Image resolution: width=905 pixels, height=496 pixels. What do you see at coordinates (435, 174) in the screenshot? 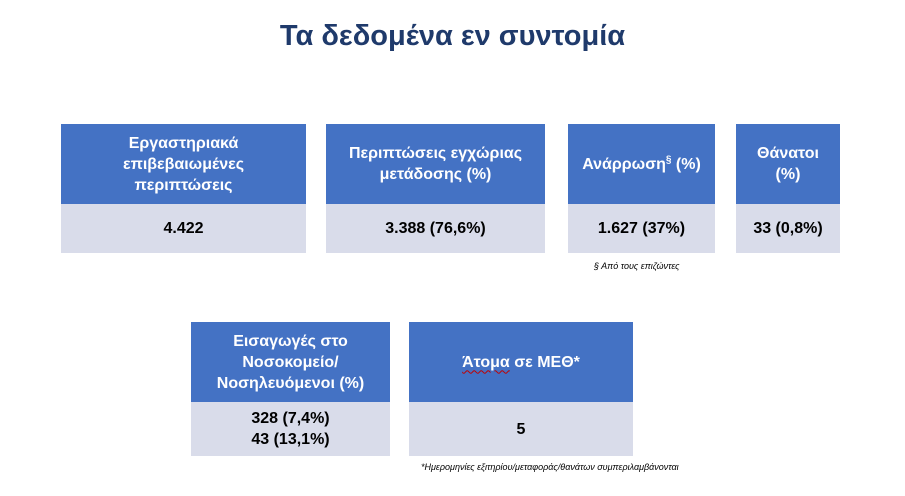
I see `header-line: μετάδοσης (%)` at bounding box center [435, 174].